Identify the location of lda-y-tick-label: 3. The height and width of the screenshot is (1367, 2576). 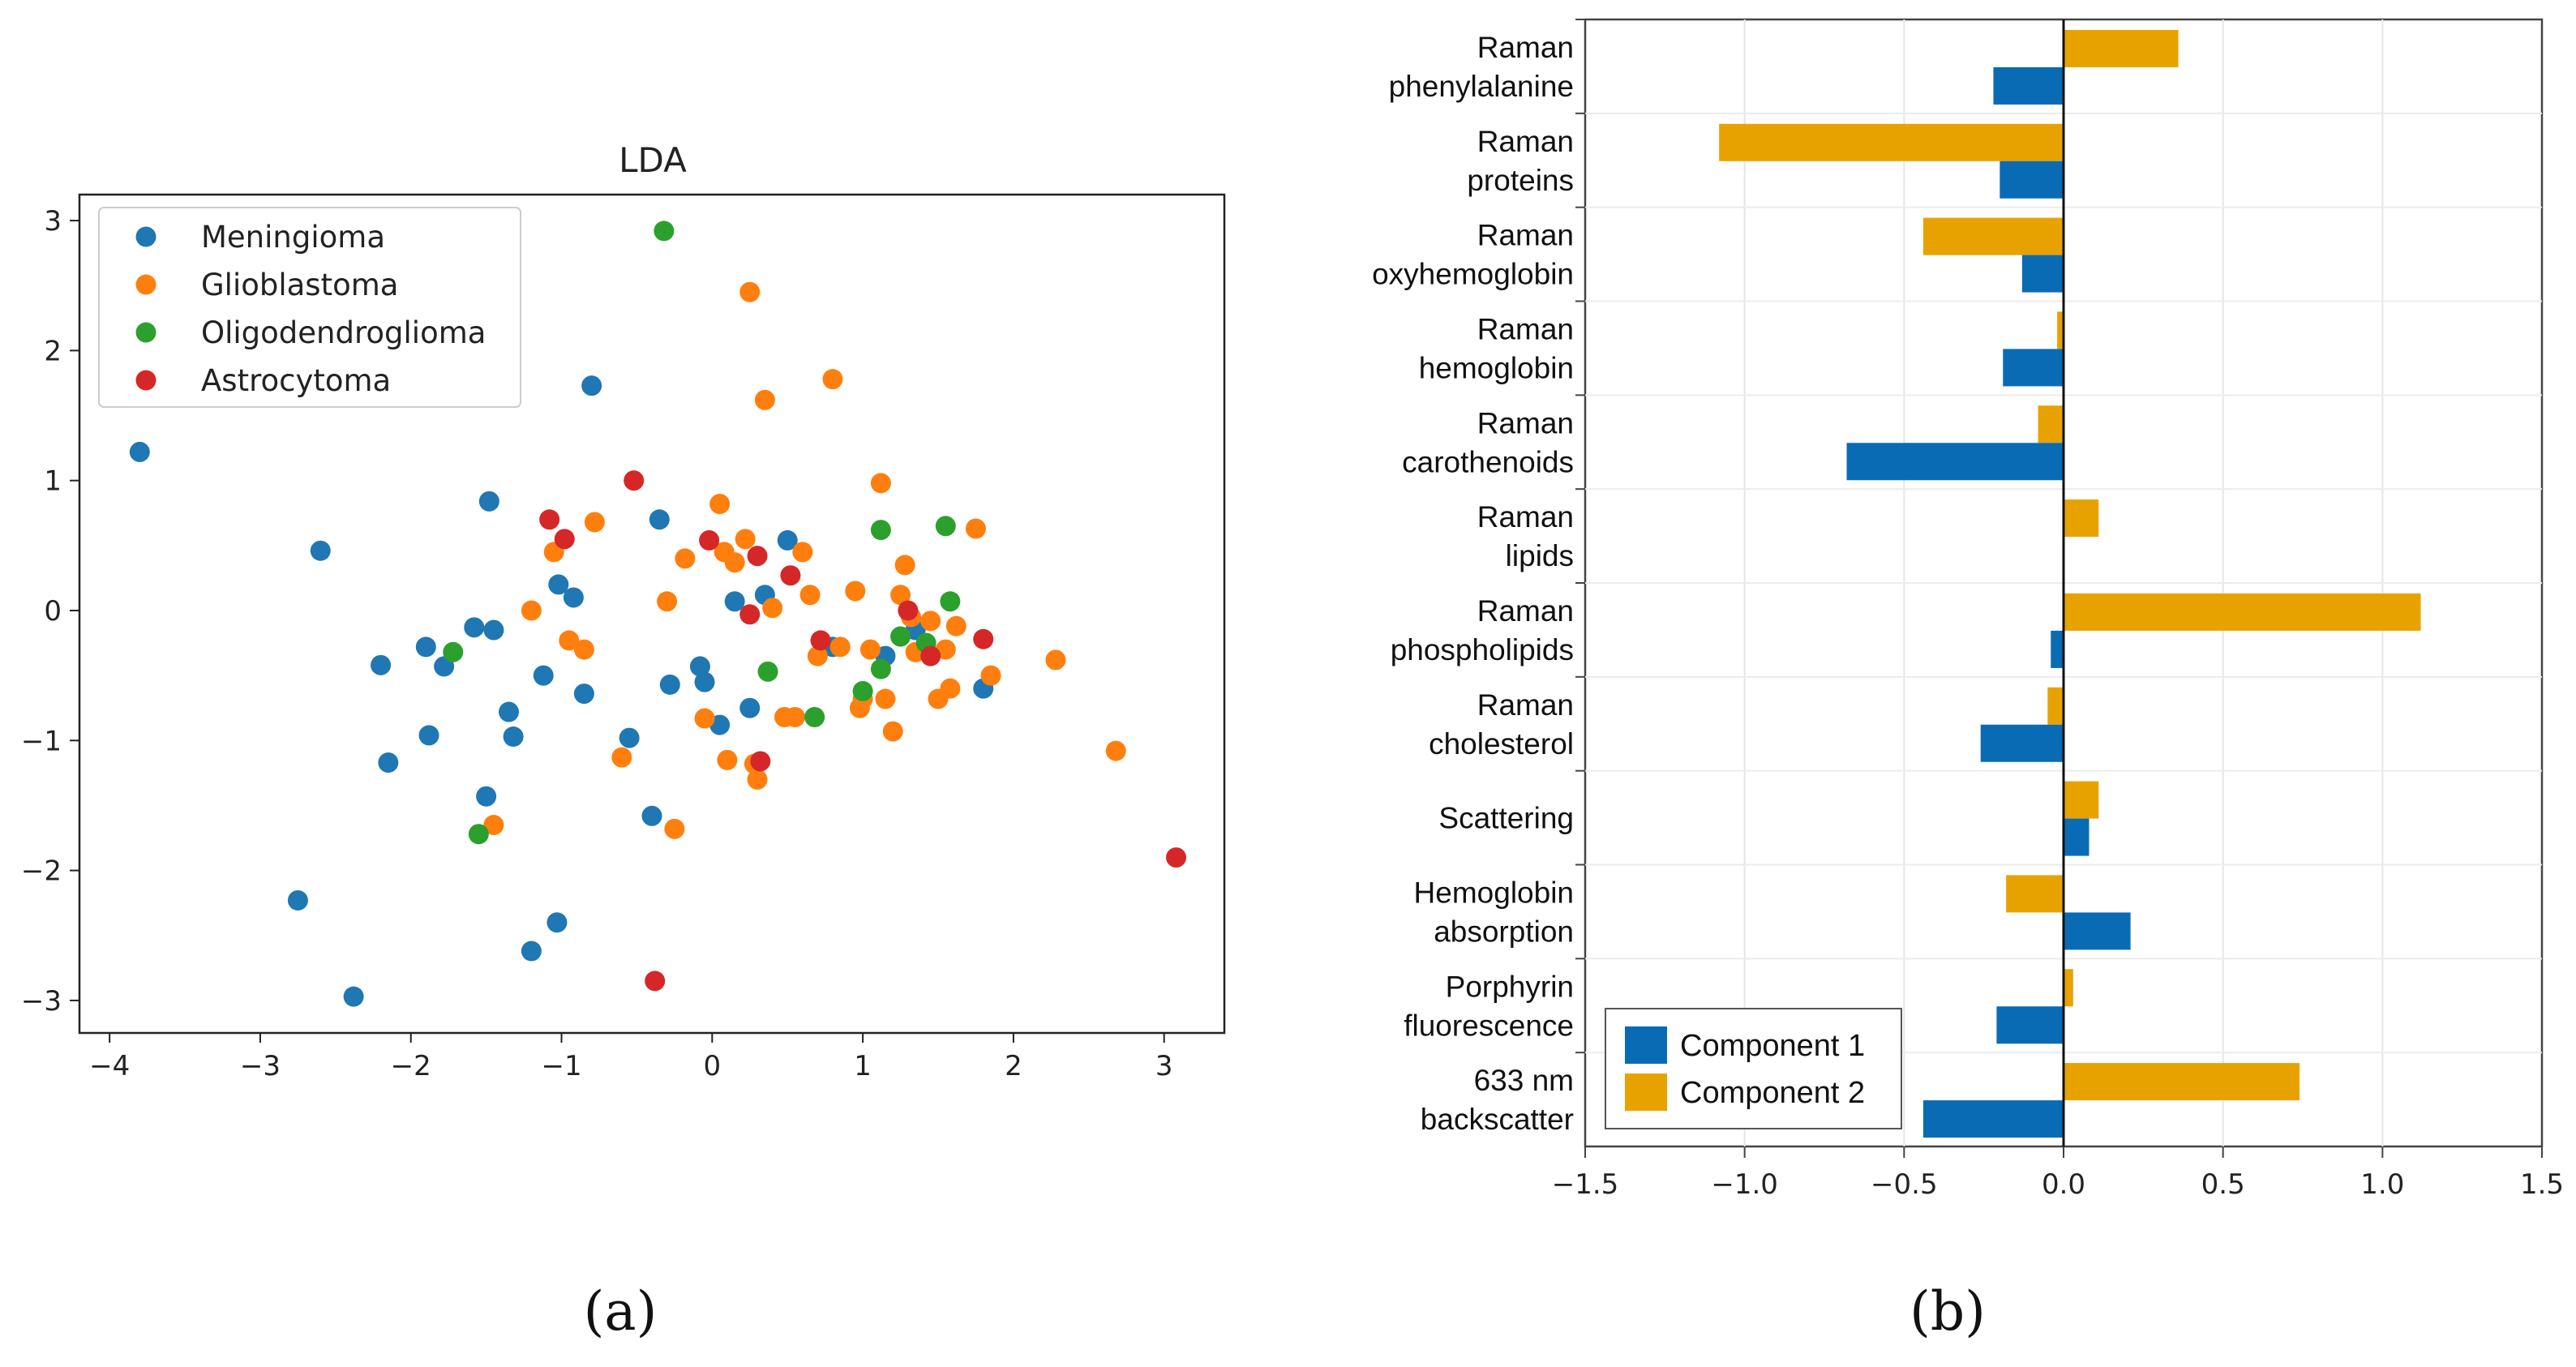
(53, 222).